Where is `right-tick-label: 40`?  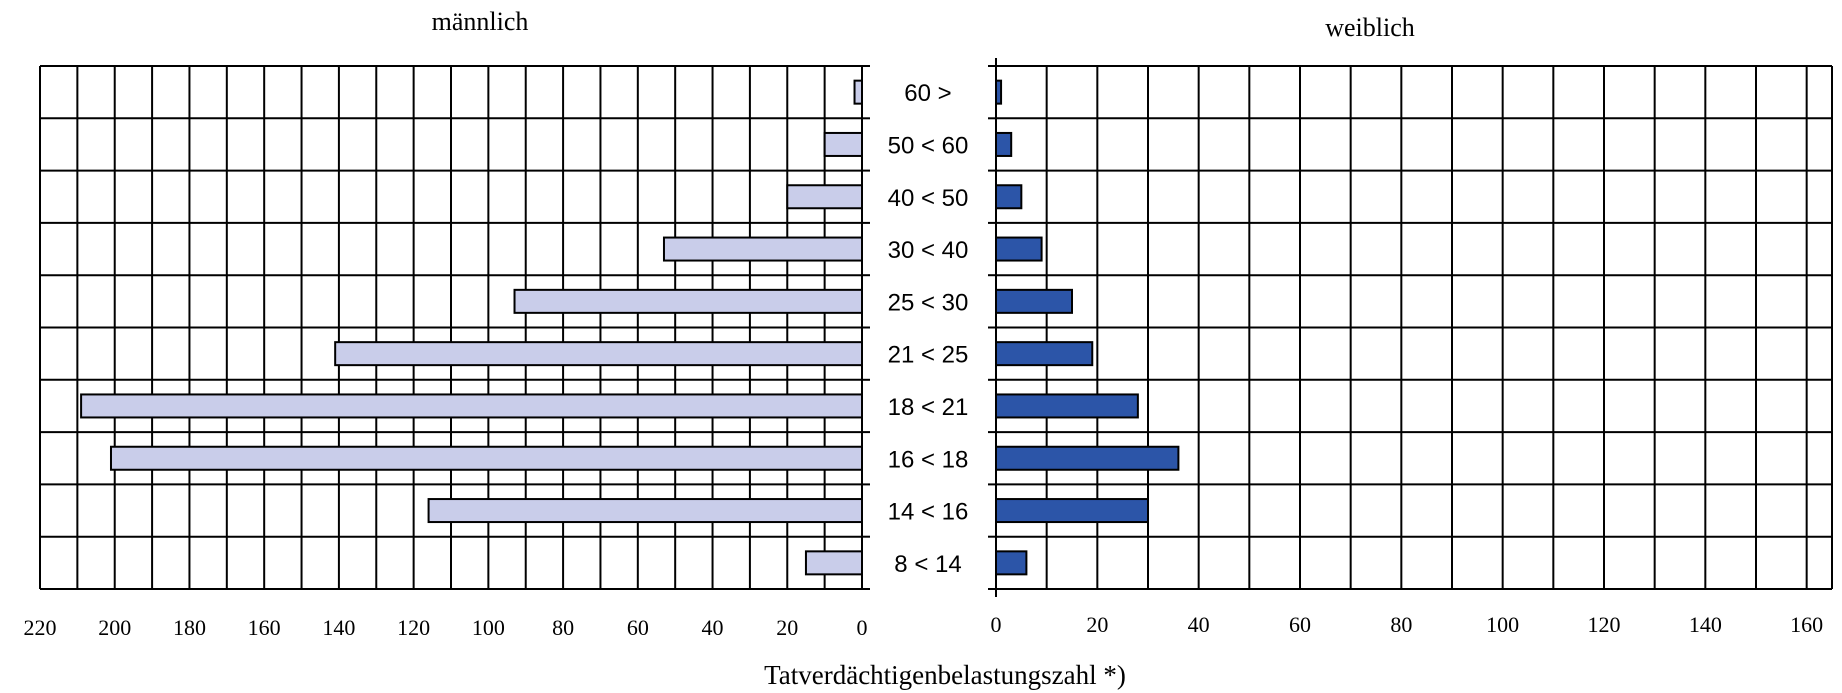
right-tick-label: 40 is located at coordinates (1199, 624).